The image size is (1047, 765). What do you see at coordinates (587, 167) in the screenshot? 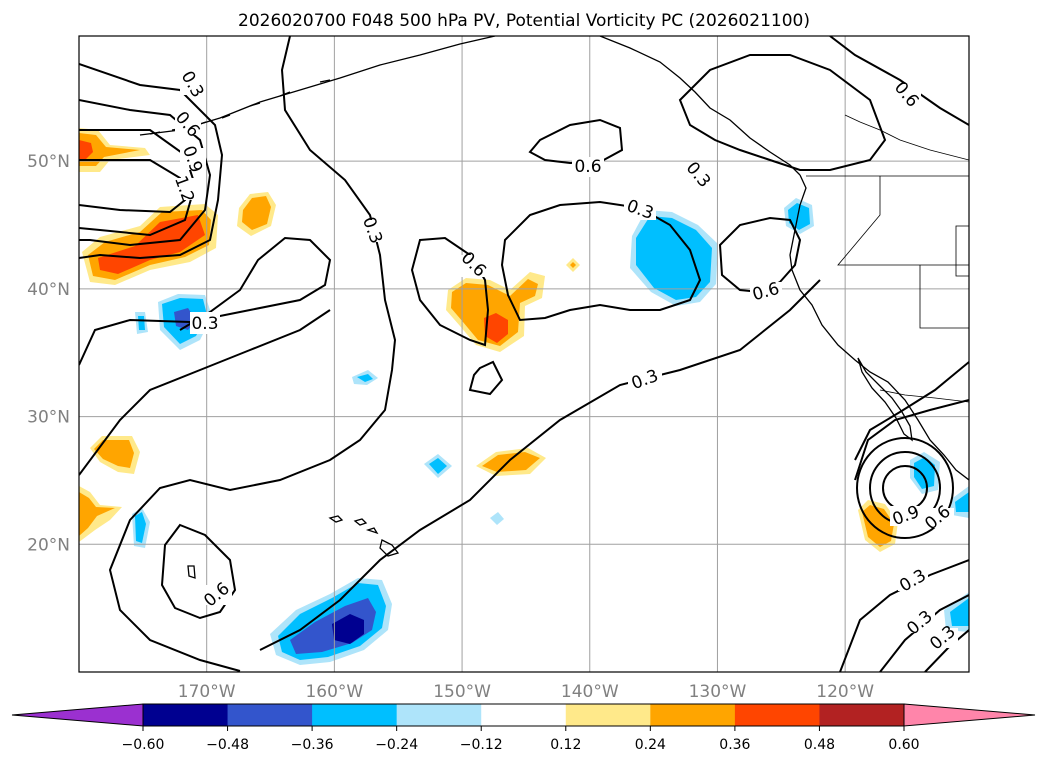
I see `contour-label-0.6: 0.6` at bounding box center [587, 167].